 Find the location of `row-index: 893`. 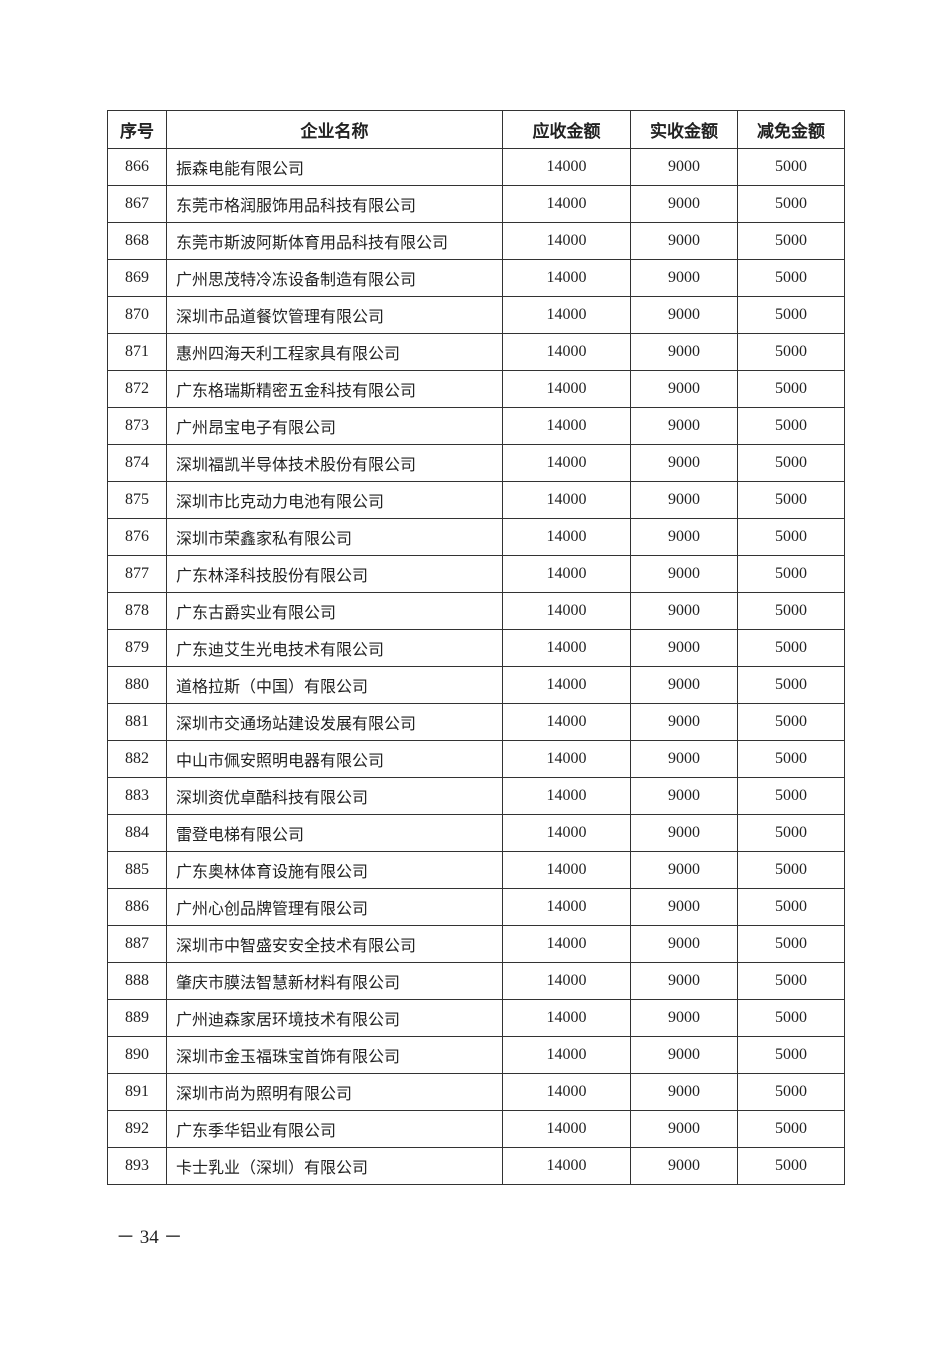

row-index: 893 is located at coordinates (137, 1166).